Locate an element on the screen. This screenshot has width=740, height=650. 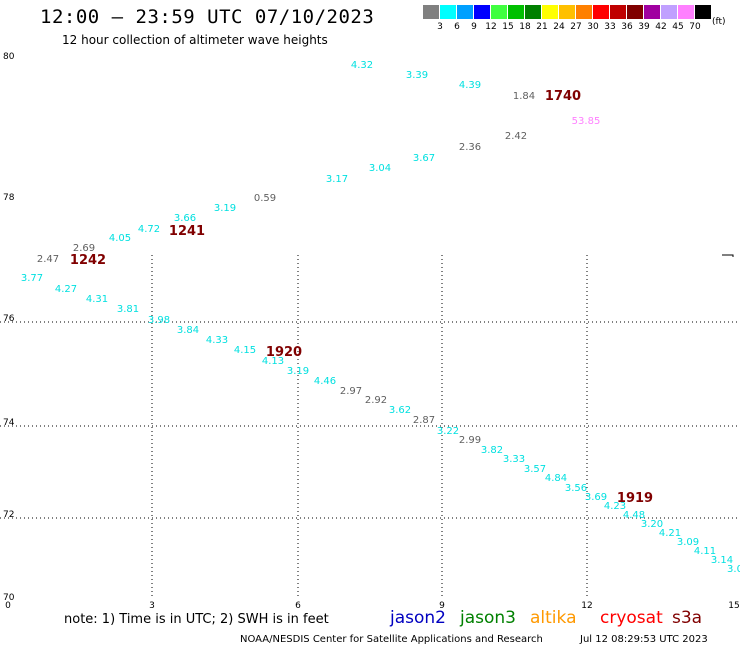
wave-height-label: 3.81 is located at coordinates (128, 309).